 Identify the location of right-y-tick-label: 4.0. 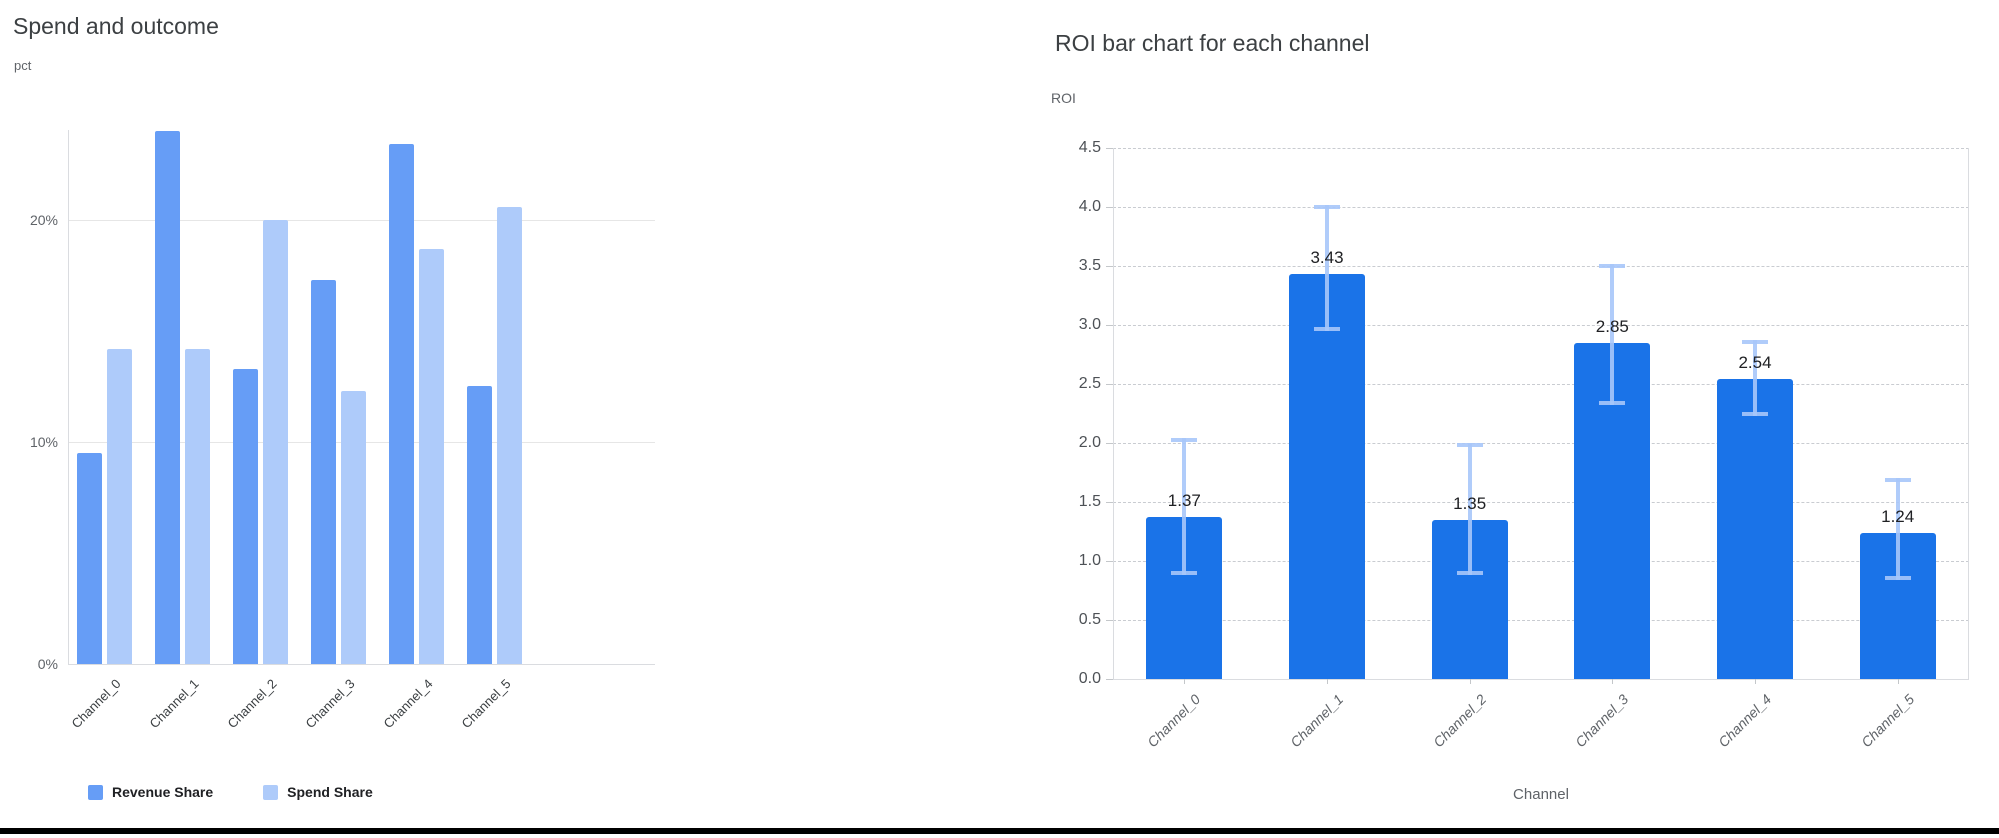
(1089, 206).